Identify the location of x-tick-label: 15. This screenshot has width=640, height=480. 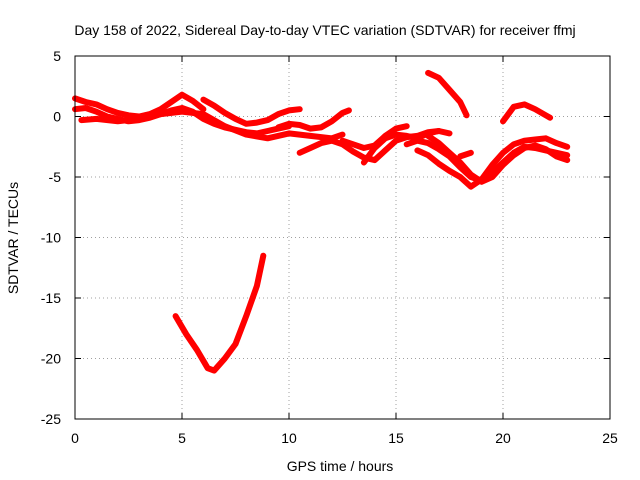
(396, 438).